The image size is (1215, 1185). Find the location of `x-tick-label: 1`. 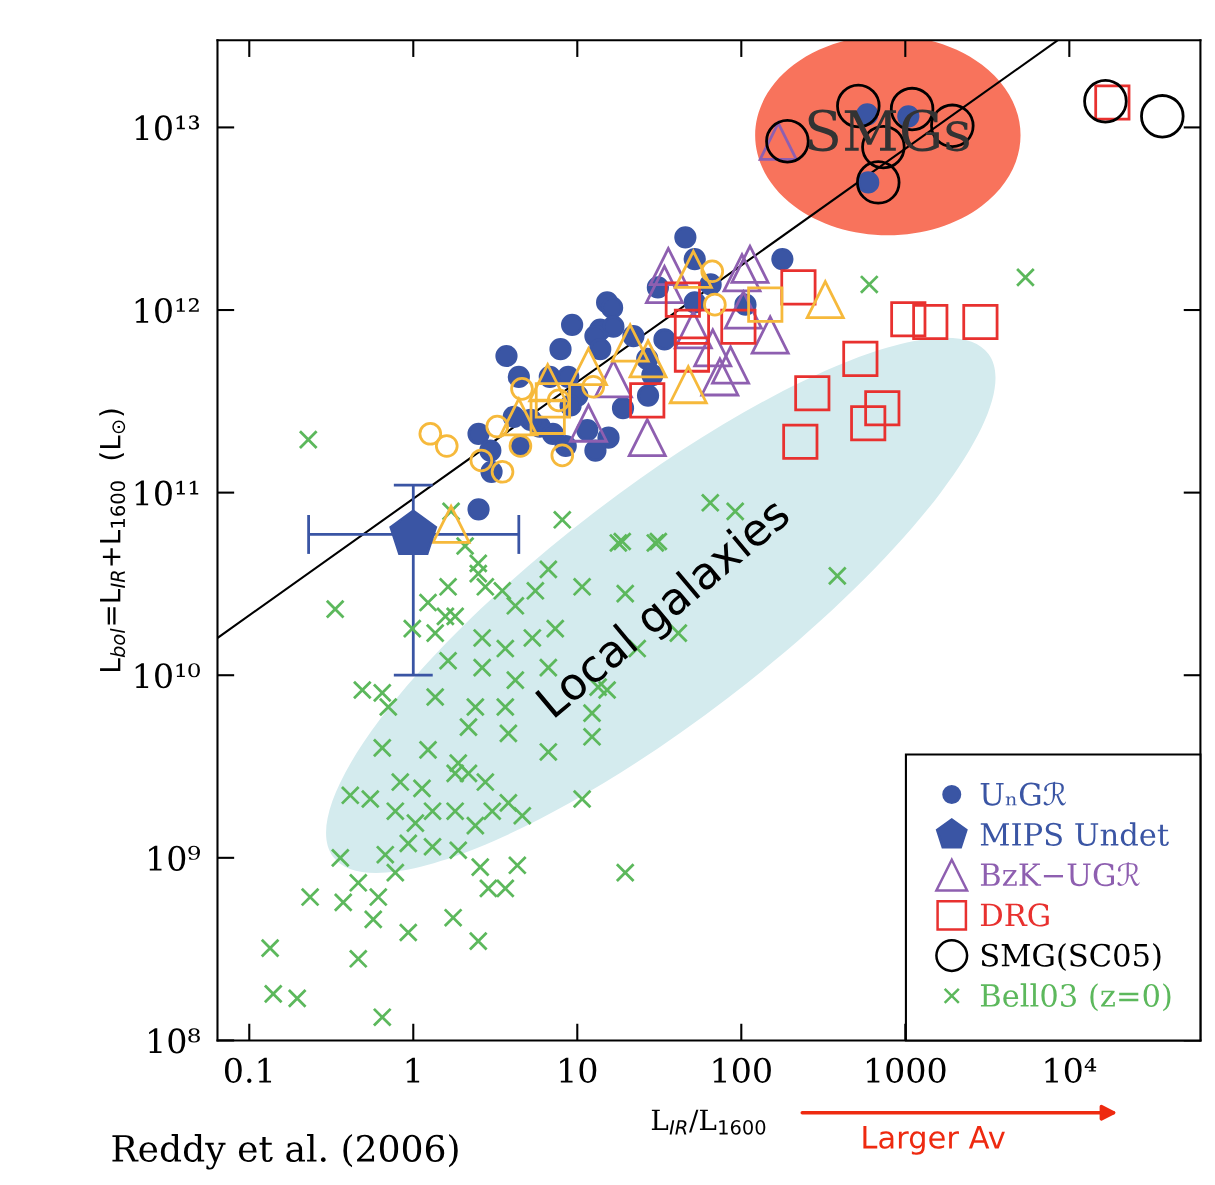

x-tick-label: 1 is located at coordinates (413, 1070).